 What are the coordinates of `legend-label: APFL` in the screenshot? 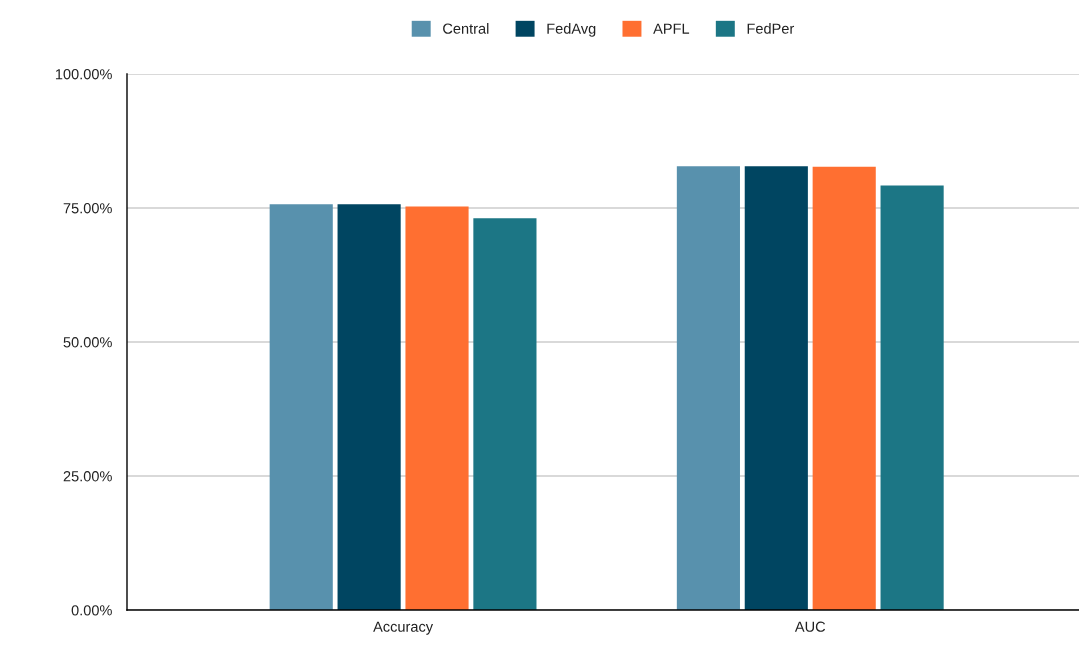 It's located at (671, 28).